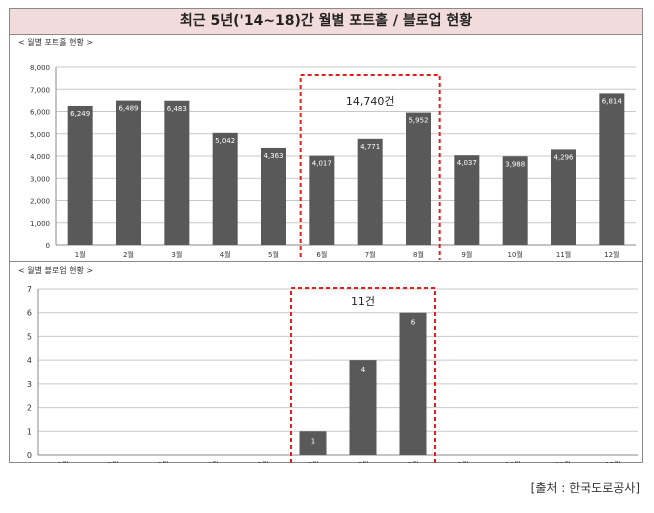  I want to click on pothole-category-label: 9월, so click(466, 254).